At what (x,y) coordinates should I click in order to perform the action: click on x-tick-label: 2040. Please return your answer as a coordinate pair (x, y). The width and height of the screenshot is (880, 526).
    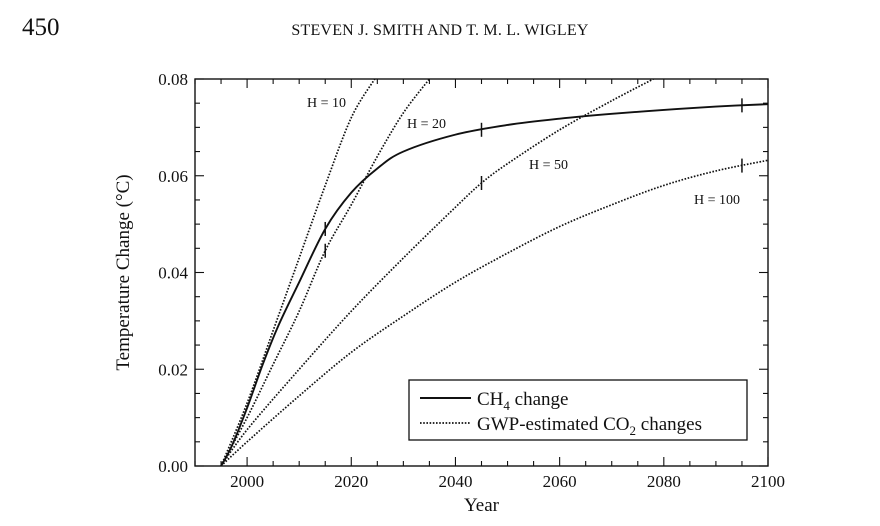
    Looking at the image, I should click on (455, 481).